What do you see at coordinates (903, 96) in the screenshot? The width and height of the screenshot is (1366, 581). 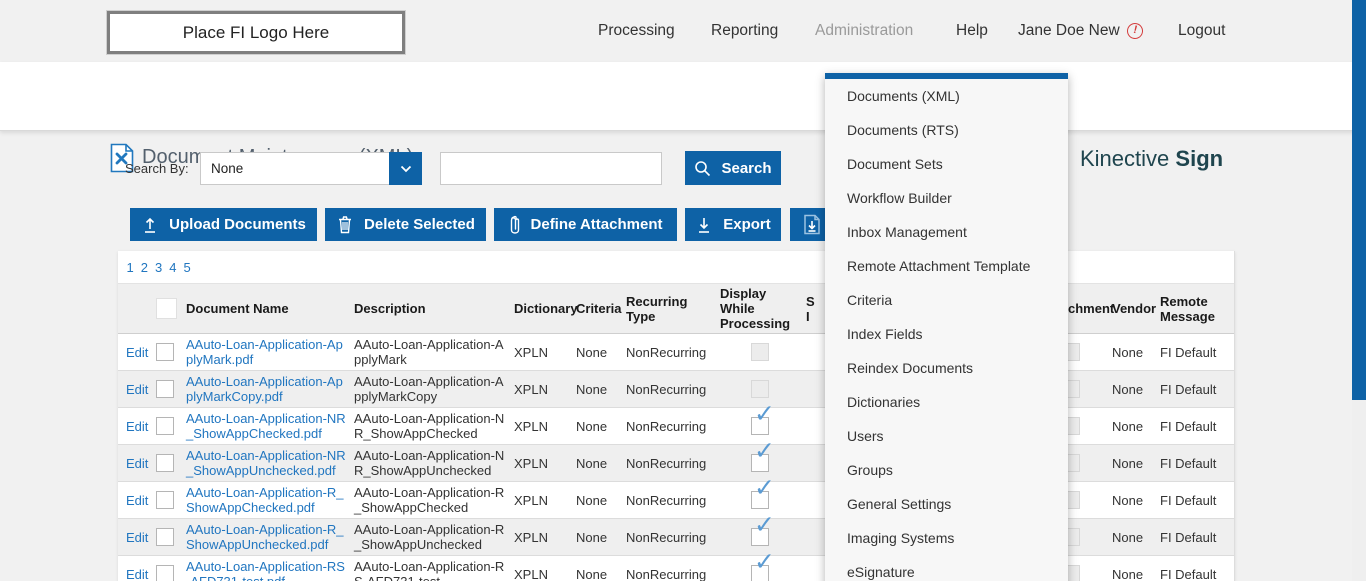 I see `menu-item-documents-xml-: Documents (XML)` at bounding box center [903, 96].